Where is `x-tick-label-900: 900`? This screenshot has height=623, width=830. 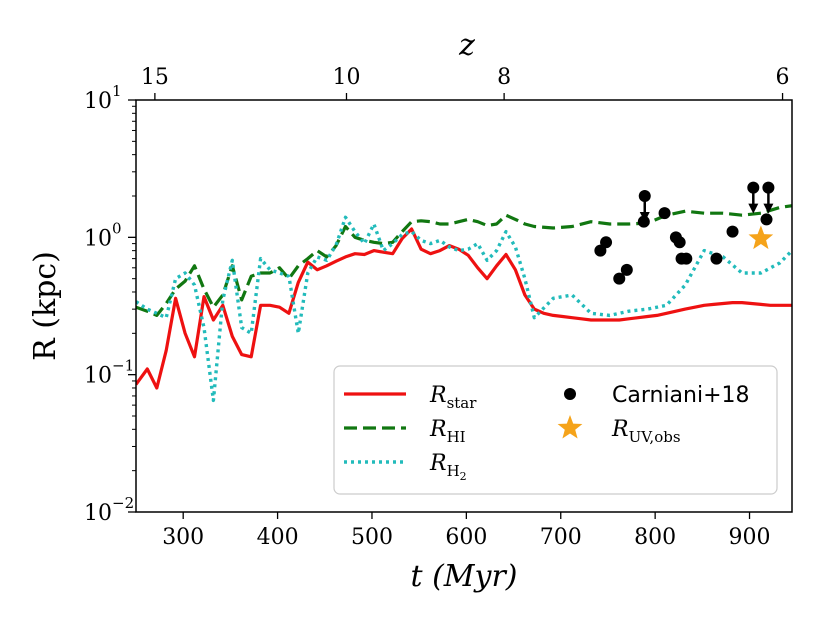 x-tick-label-900: 900 is located at coordinates (750, 537).